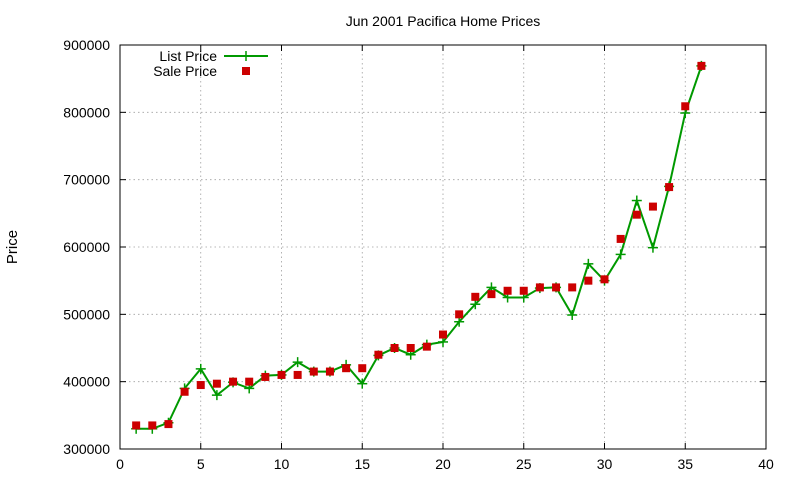  Describe the element at coordinates (685, 464) in the screenshot. I see `x-tick-label: 35` at that location.